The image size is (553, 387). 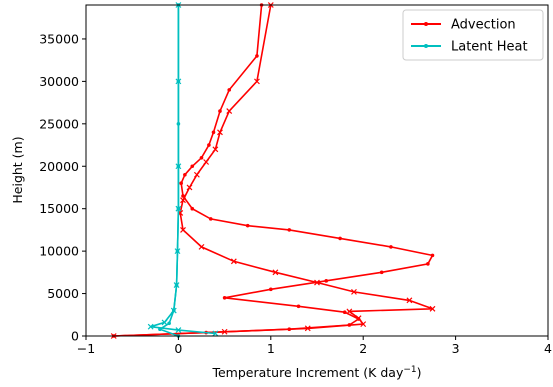 What do you see at coordinates (59, 38) in the screenshot?
I see `y-tick-label: 35000` at bounding box center [59, 38].